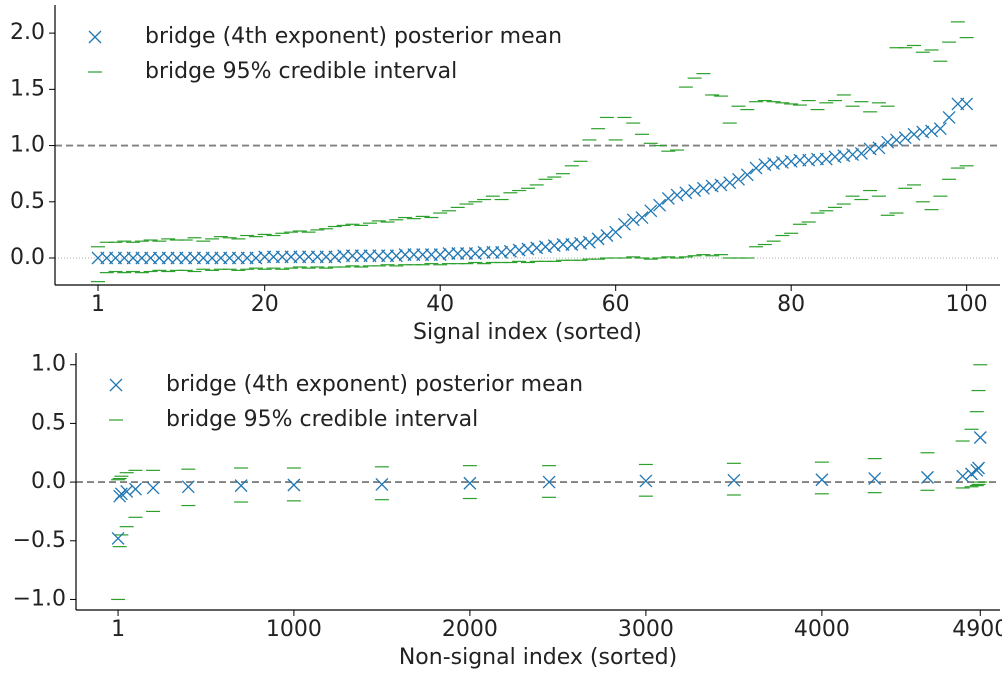  I want to click on x-tick-label: 80, so click(791, 304).